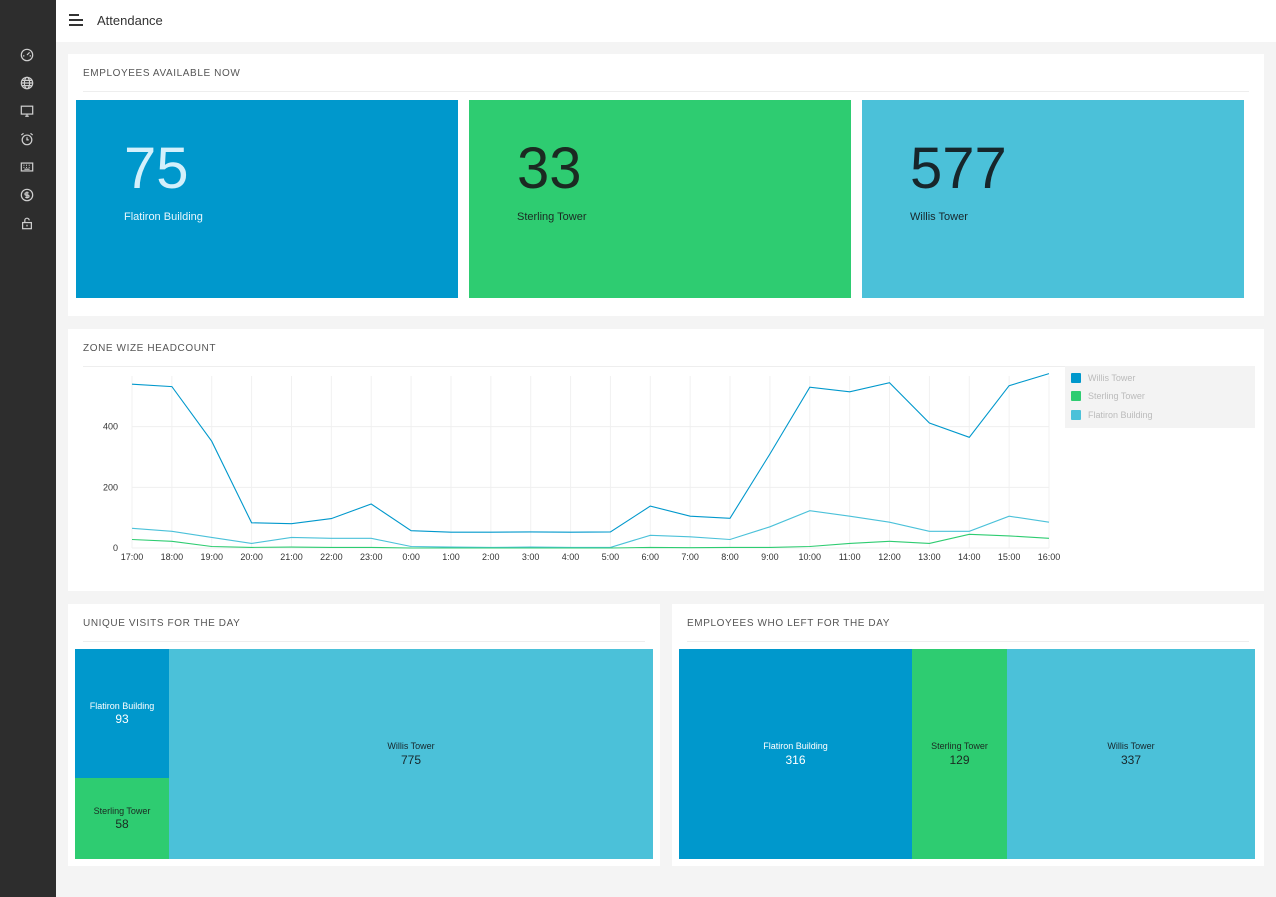  Describe the element at coordinates (531, 557) in the screenshot. I see `x-tick-label: 3:00` at that location.